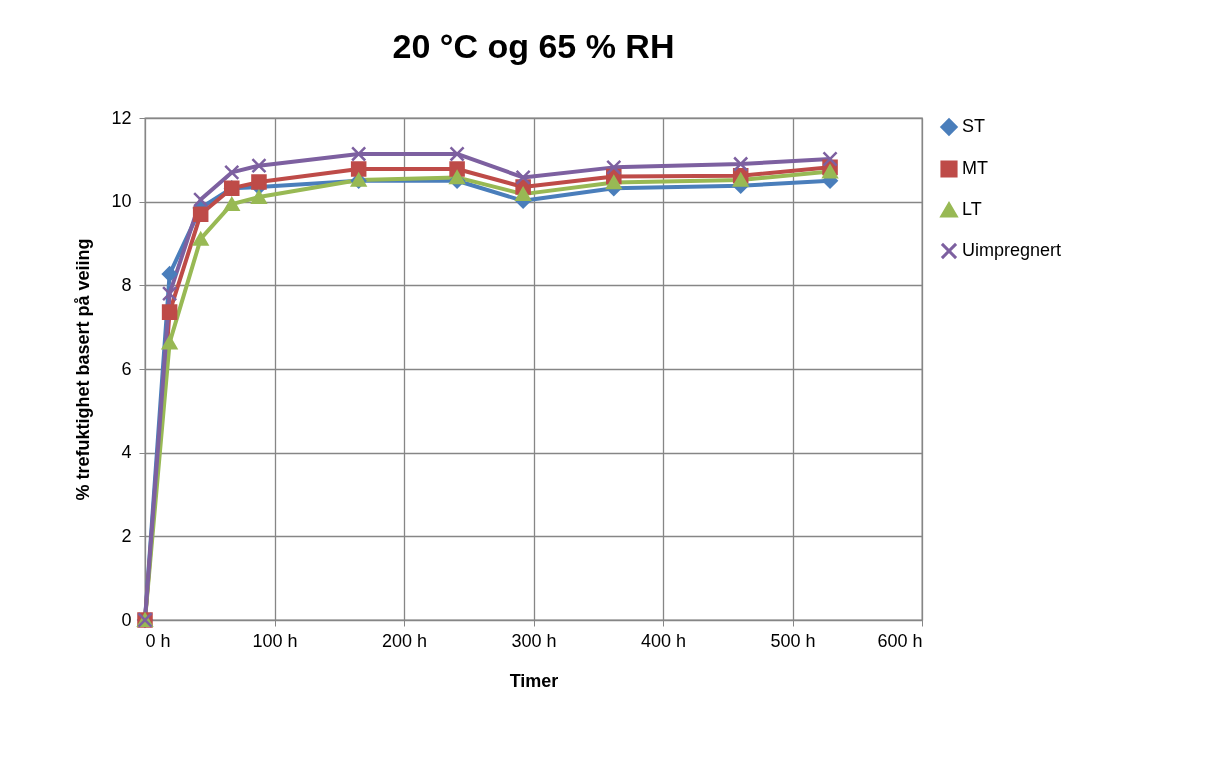 The image size is (1214, 760). Describe the element at coordinates (974, 126) in the screenshot. I see `legend-label: ST` at that location.